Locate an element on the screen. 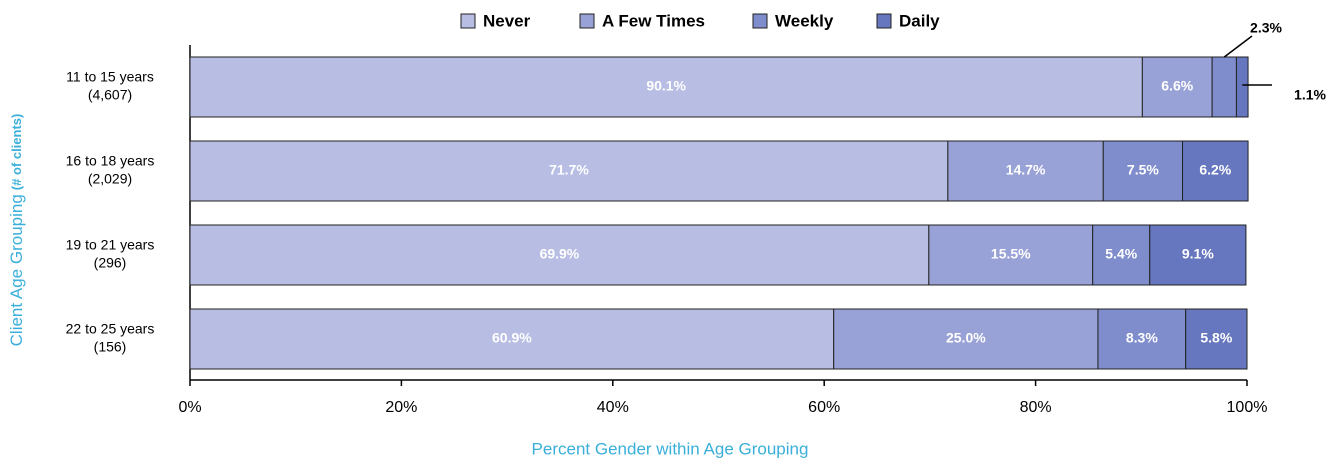  bar-label: 69.9% is located at coordinates (560, 254).